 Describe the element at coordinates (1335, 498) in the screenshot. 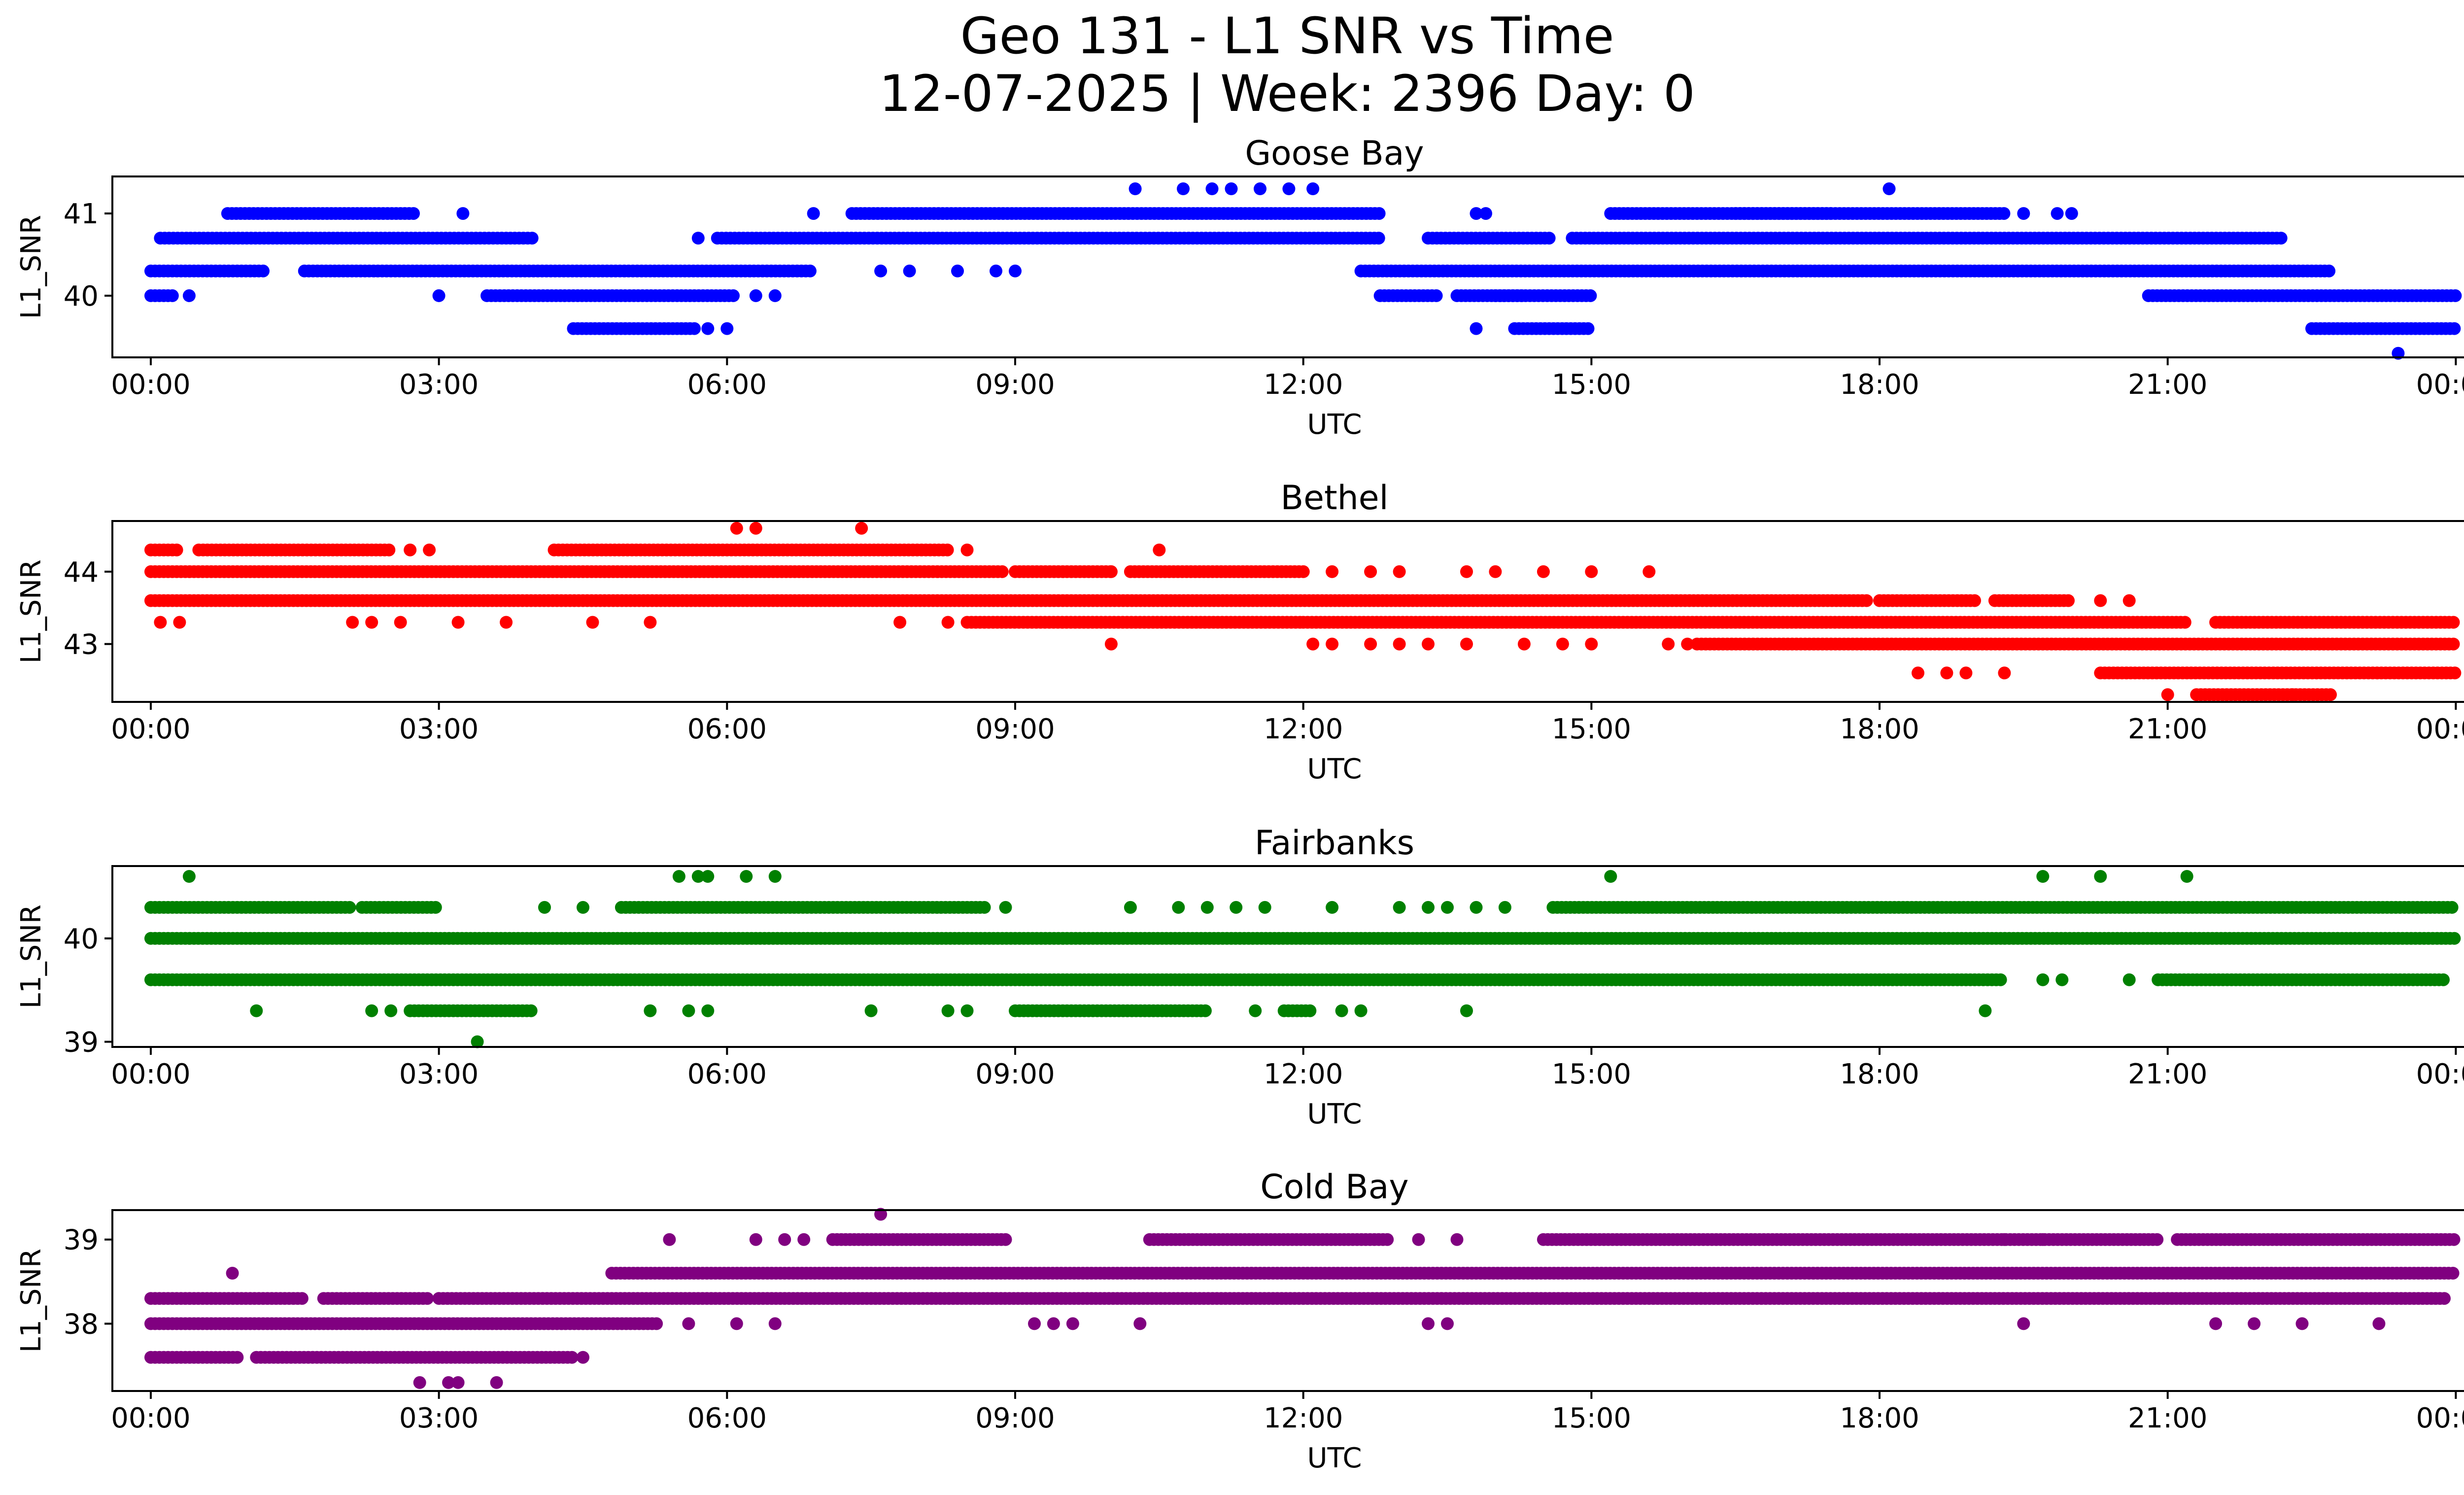

I see `subplot-title: Bethel` at that location.